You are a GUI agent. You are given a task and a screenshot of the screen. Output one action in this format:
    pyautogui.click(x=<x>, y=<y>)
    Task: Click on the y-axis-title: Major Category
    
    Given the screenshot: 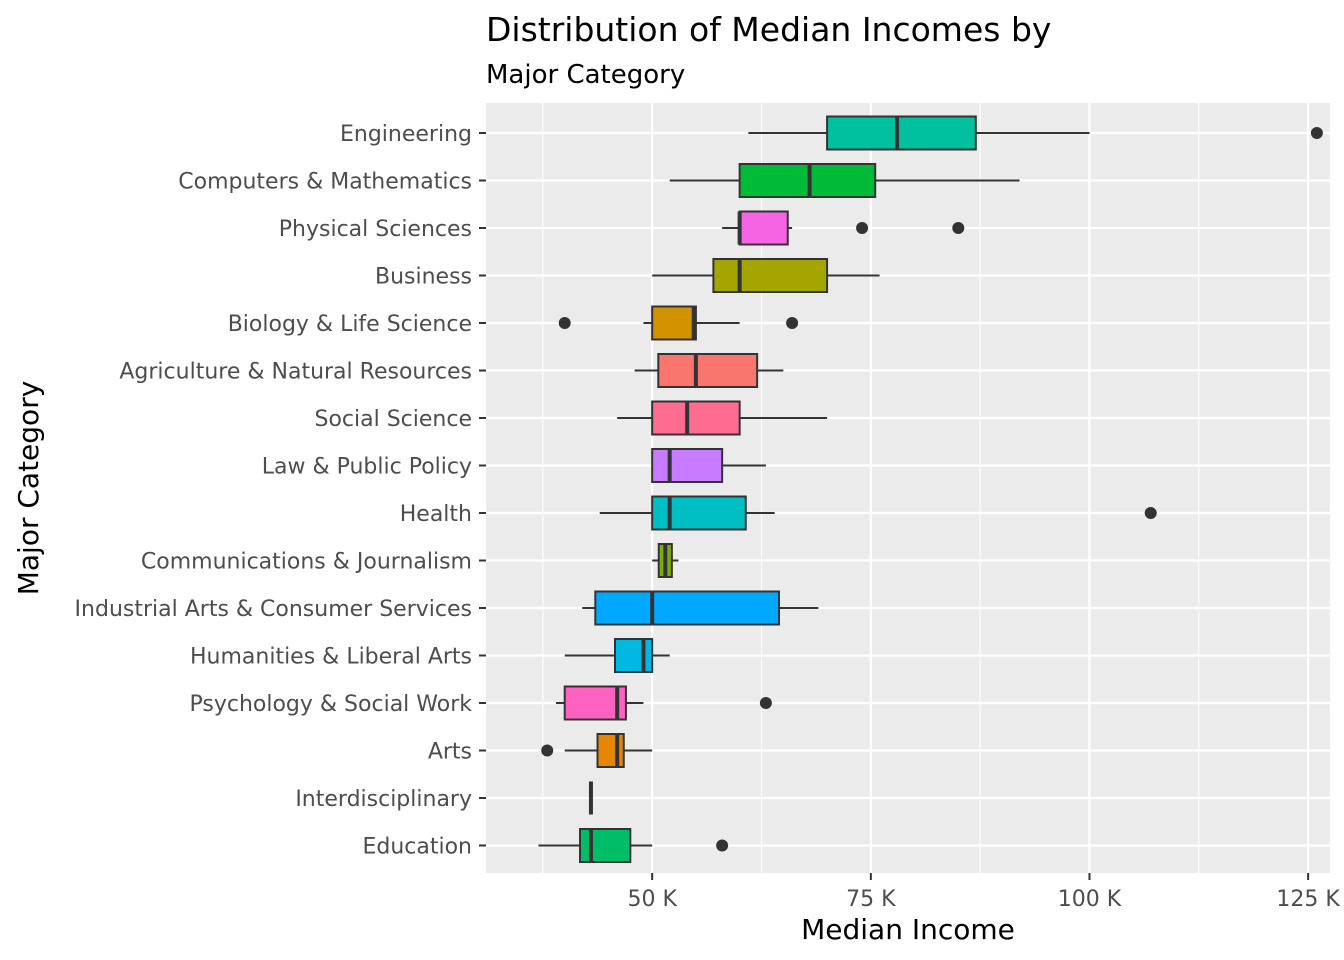 What is the action you would take?
    pyautogui.click(x=28, y=488)
    